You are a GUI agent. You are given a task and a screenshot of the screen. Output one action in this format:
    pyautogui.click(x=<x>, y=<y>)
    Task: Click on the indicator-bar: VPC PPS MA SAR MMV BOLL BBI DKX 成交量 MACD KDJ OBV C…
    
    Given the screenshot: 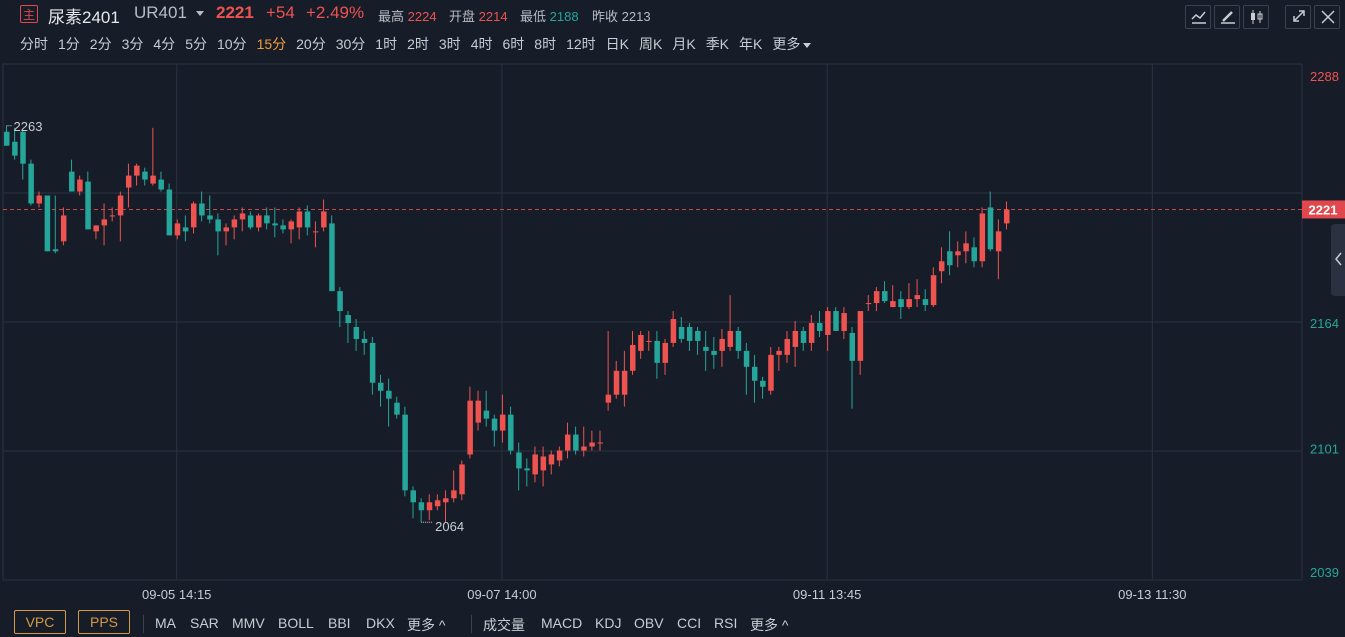 What is the action you would take?
    pyautogui.click(x=672, y=622)
    